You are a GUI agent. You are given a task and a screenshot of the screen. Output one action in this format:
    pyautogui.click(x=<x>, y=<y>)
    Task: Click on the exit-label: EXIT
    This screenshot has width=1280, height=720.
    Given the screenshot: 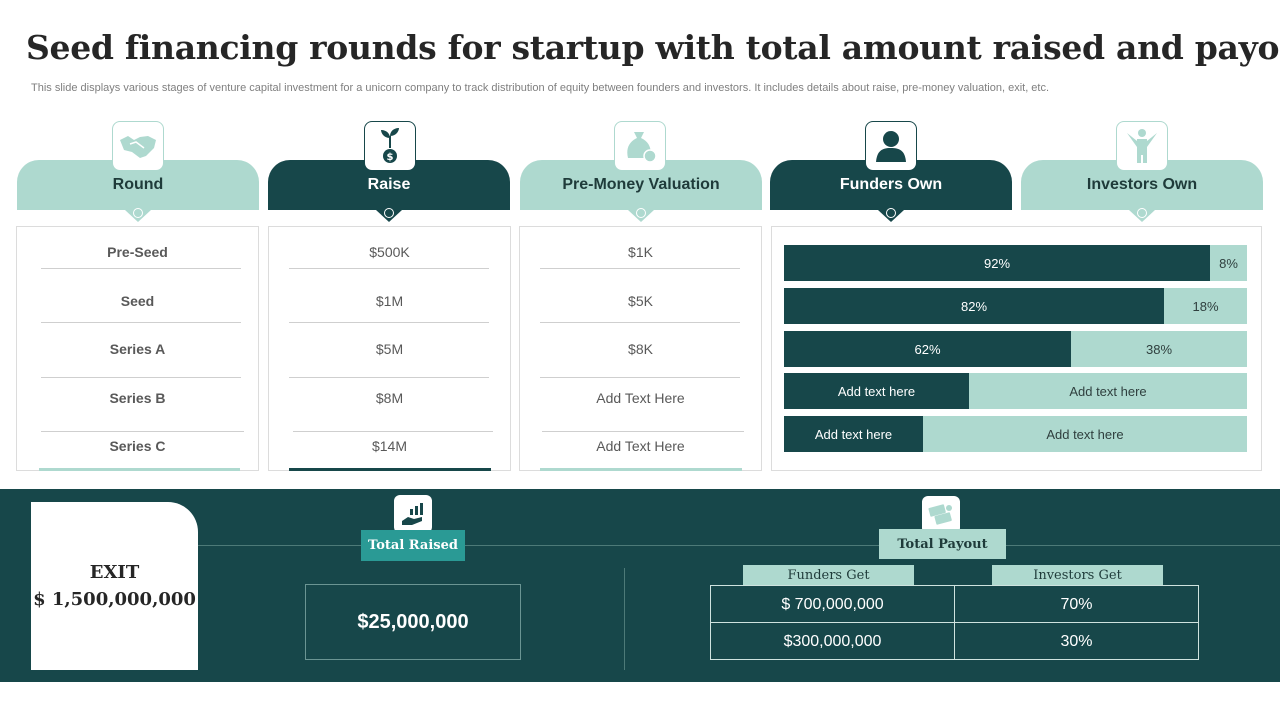 What is the action you would take?
    pyautogui.click(x=114, y=572)
    